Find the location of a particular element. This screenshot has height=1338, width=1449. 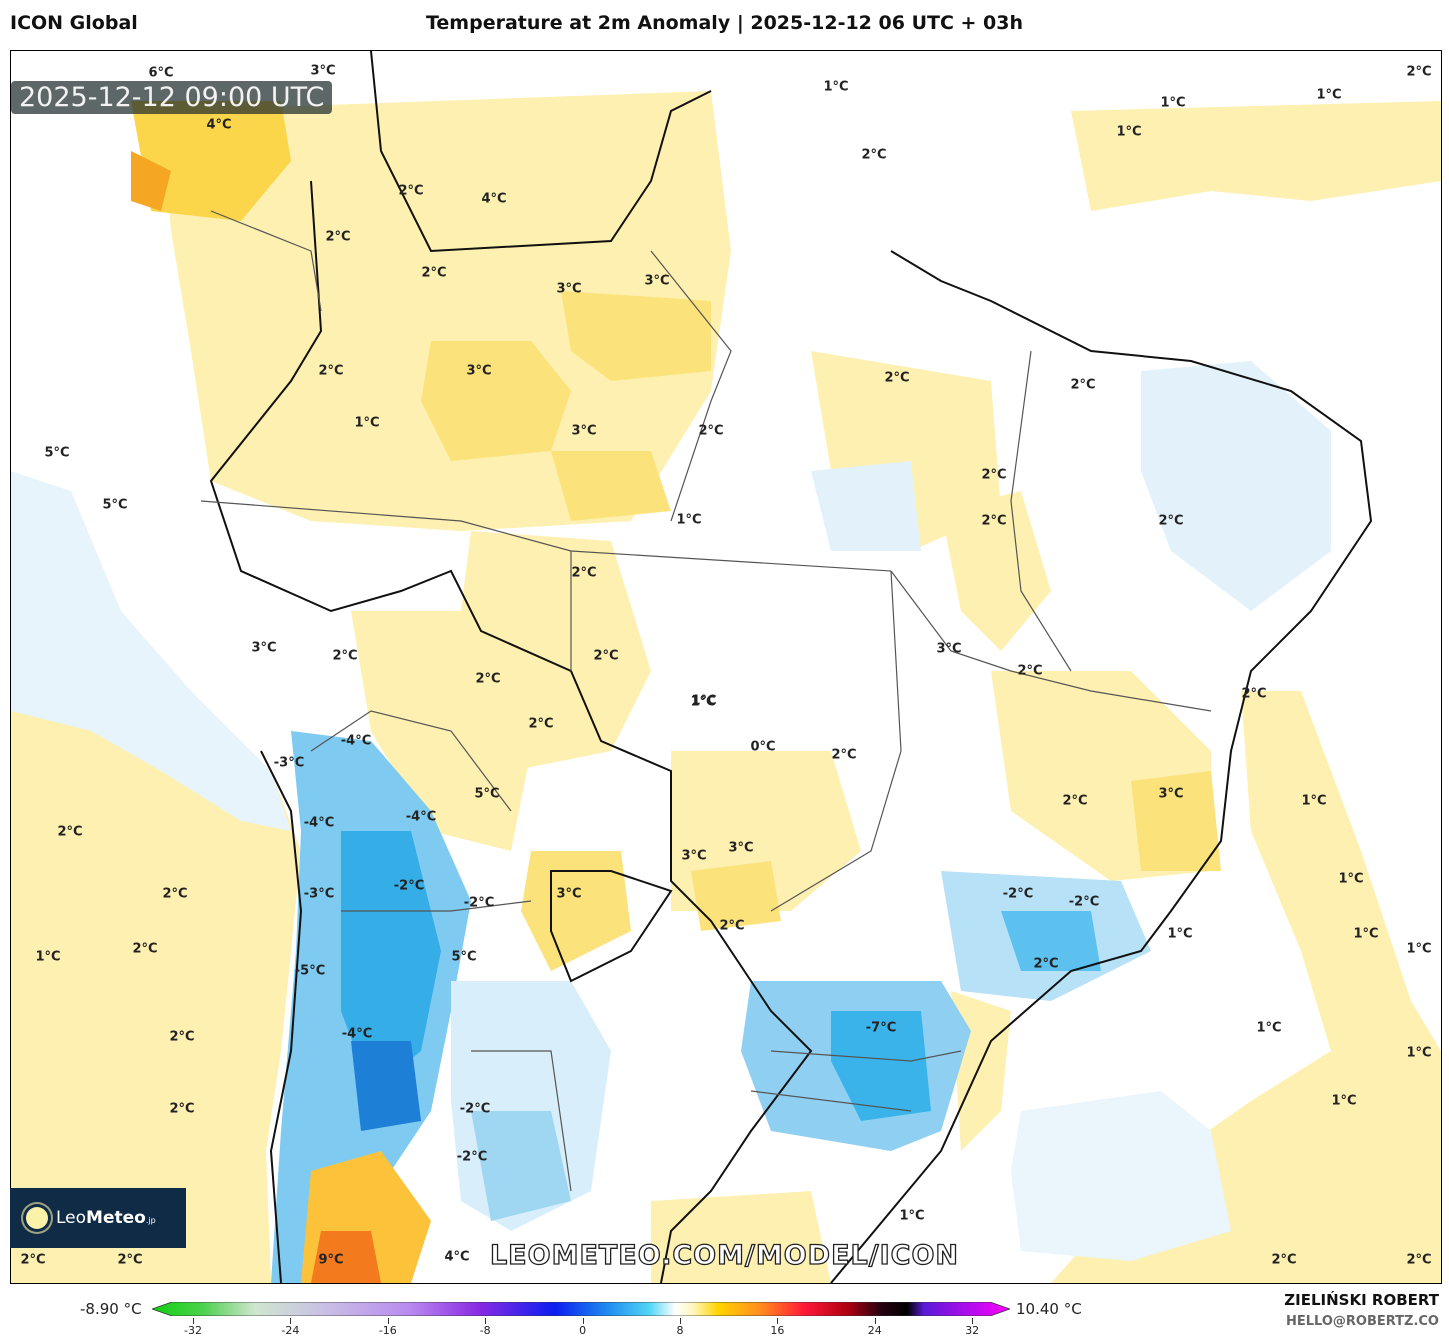

colorbar-tick-label: -24 is located at coordinates (290, 1330).